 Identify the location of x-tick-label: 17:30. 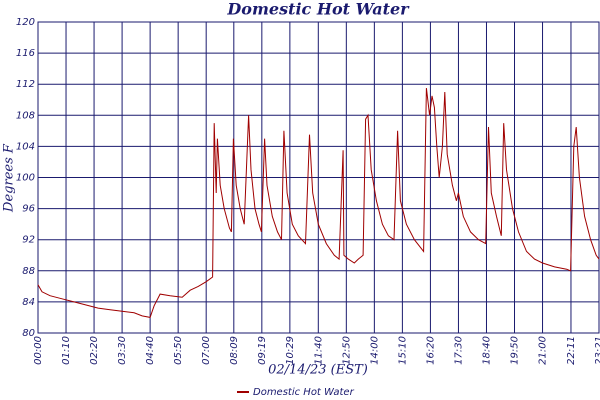
(458, 350).